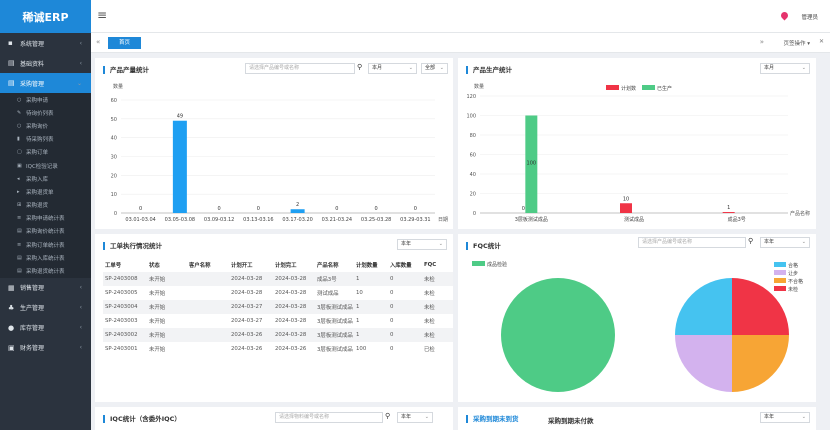 Image resolution: width=830 pixels, height=430 pixels. What do you see at coordinates (637, 418) in the screenshot?
I see `purchase-overdue-panel: 采购到期未到货 采购到期未付款 本年 ⌄` at bounding box center [637, 418].